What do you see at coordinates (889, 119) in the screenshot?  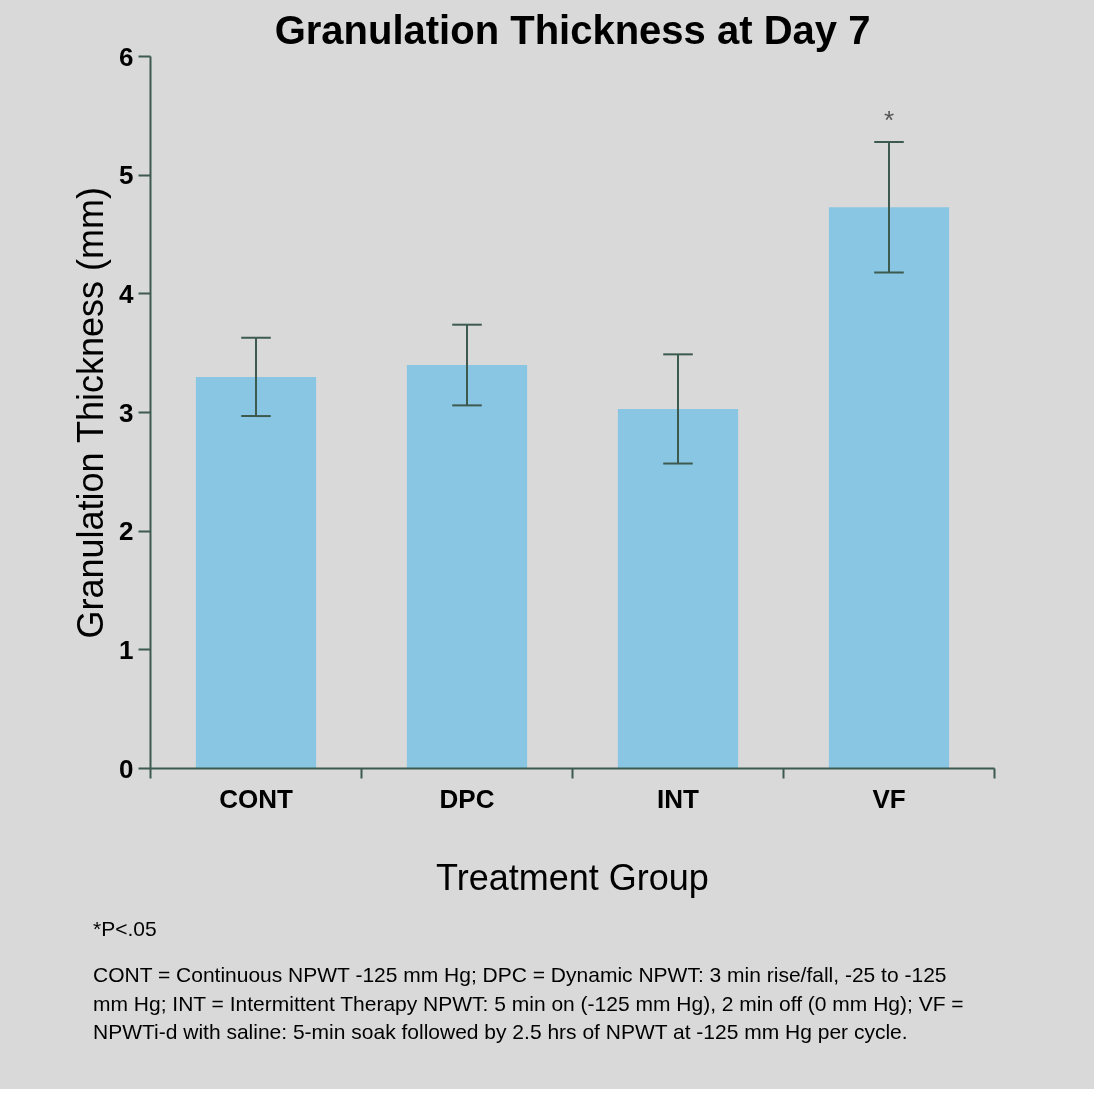 I see `annotation: *` at bounding box center [889, 119].